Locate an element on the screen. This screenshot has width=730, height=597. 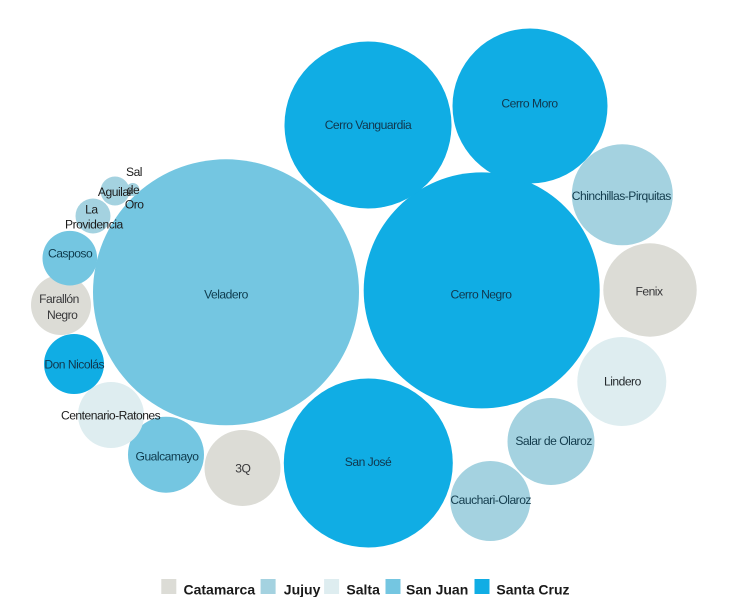
svg-text: Fenix is located at coordinates (649, 292).